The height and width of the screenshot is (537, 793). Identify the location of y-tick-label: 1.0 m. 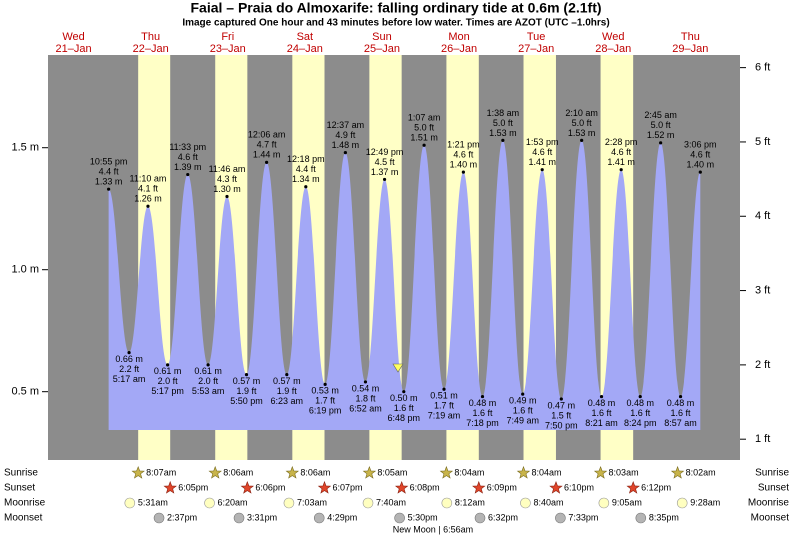
(25, 270).